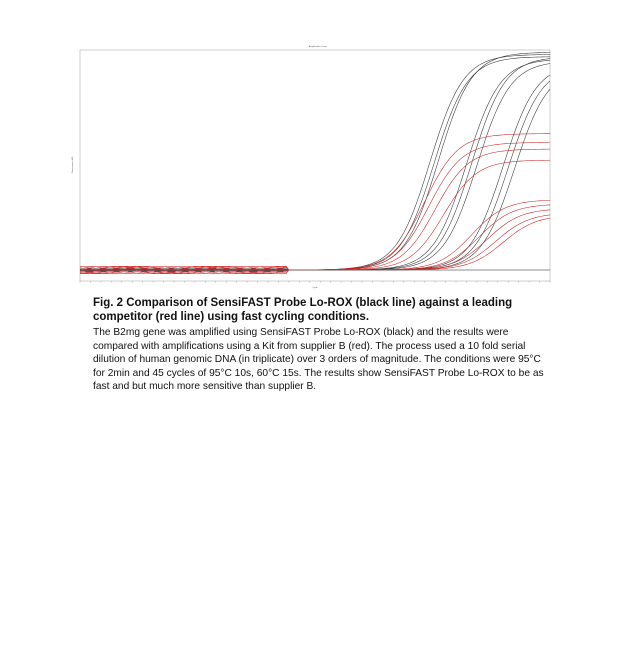 The height and width of the screenshot is (650, 628). I want to click on chart-title: Amplification Curves, so click(318, 46).